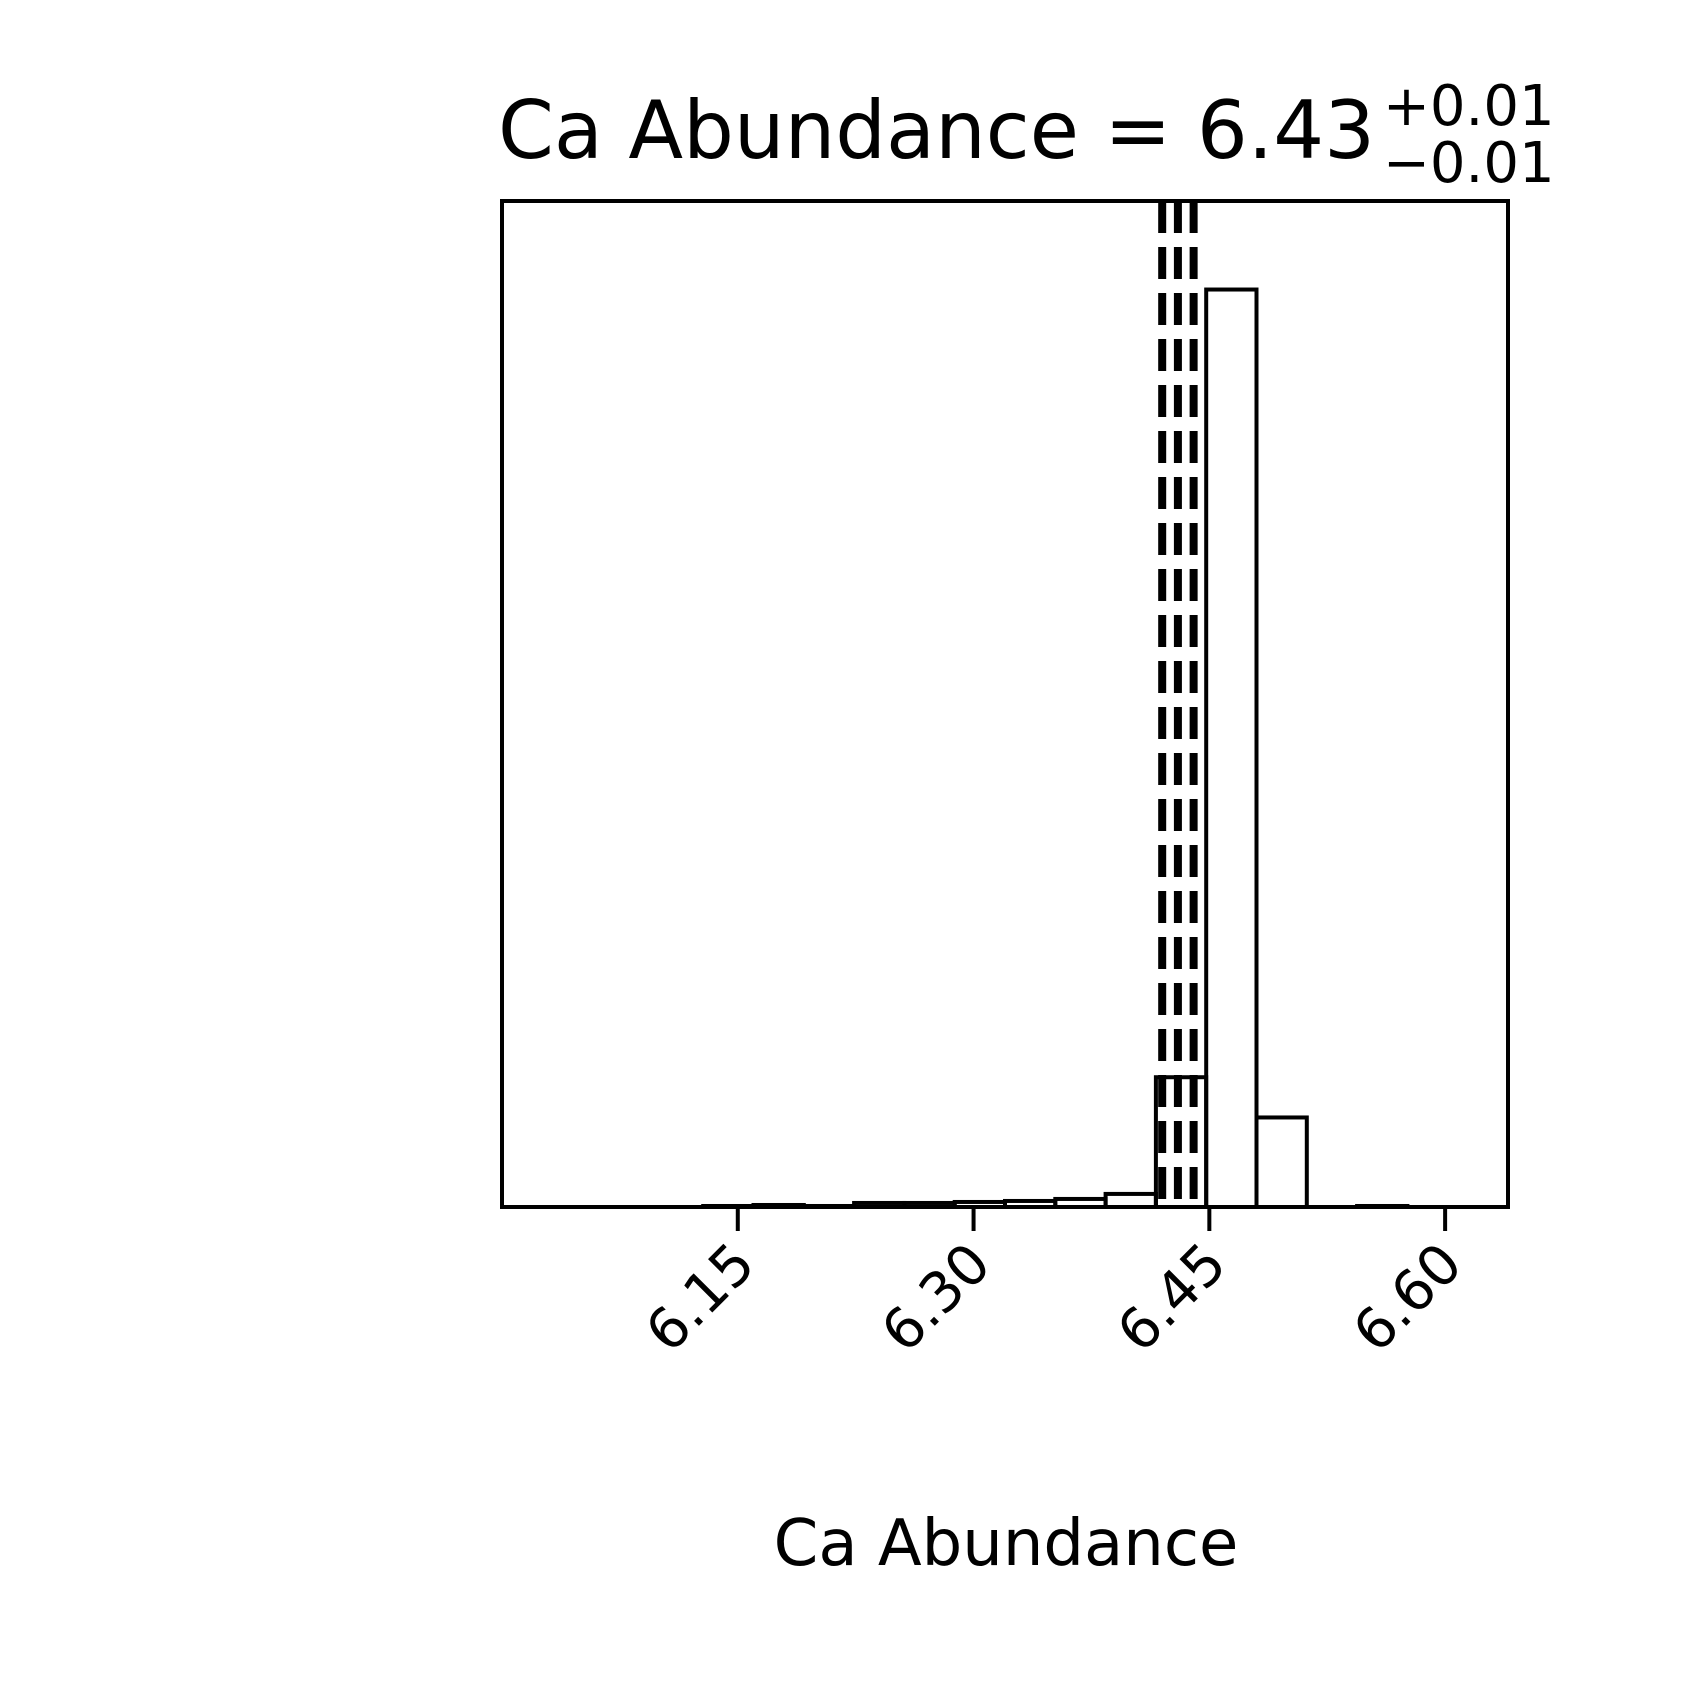  Describe the element at coordinates (1469, 106) in the screenshot. I see `title-upper-error: +0.01` at that location.